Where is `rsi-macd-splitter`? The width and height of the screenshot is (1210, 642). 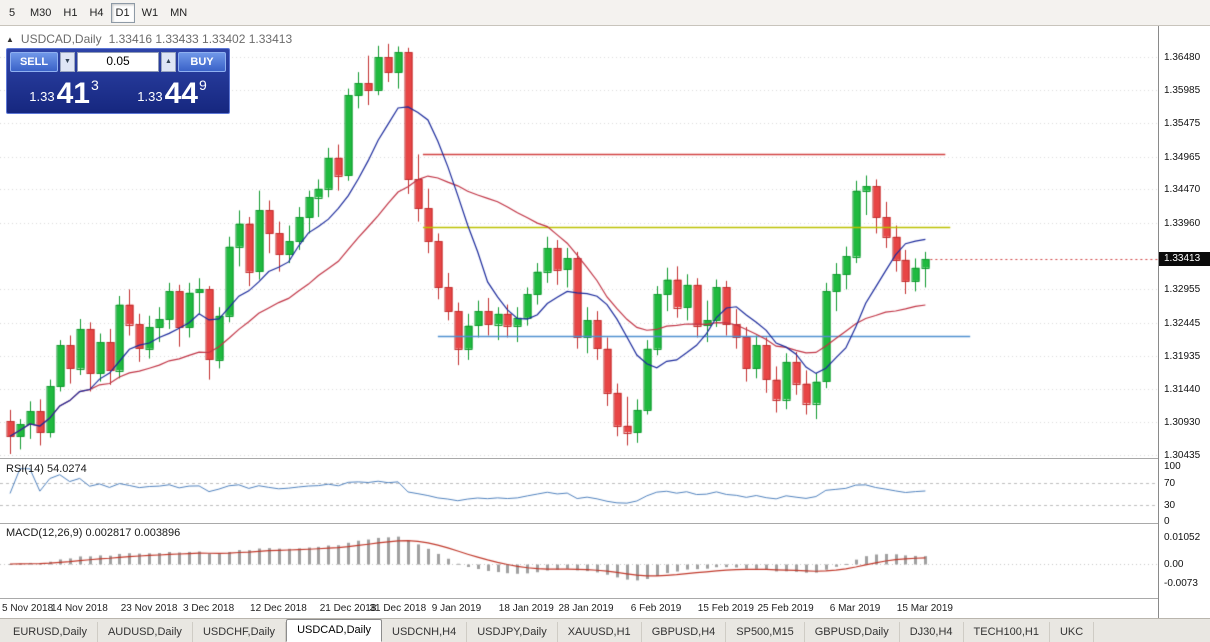
rsi-macd-splitter is located at coordinates (605, 523).